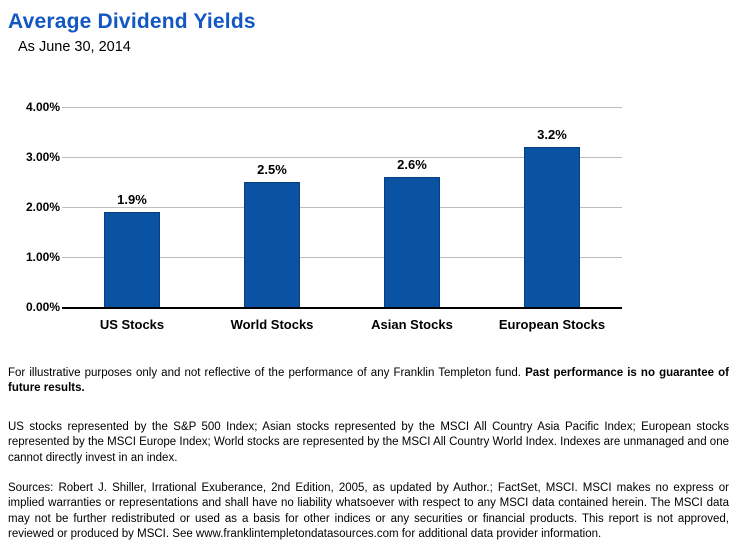  Describe the element at coordinates (132, 21) in the screenshot. I see `page-title: Average Dividend Yields` at that location.